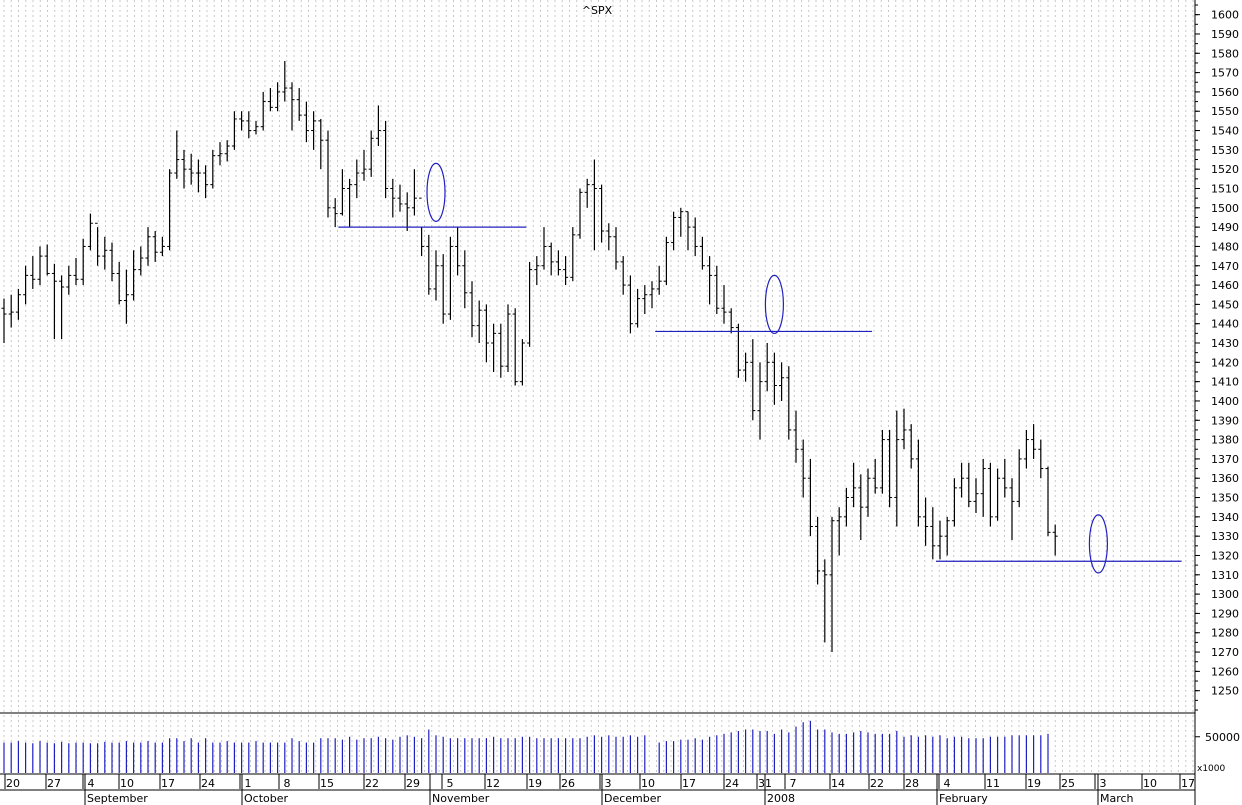 The width and height of the screenshot is (1242, 805). What do you see at coordinates (1098, 544) in the screenshot?
I see `annotation-ellipse` at bounding box center [1098, 544].